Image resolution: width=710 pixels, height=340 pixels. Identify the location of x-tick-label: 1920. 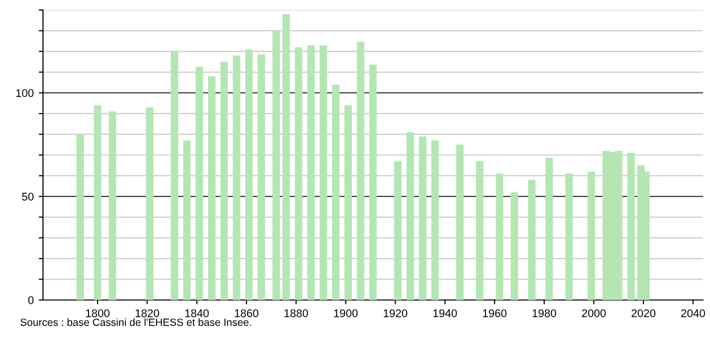
(396, 313).